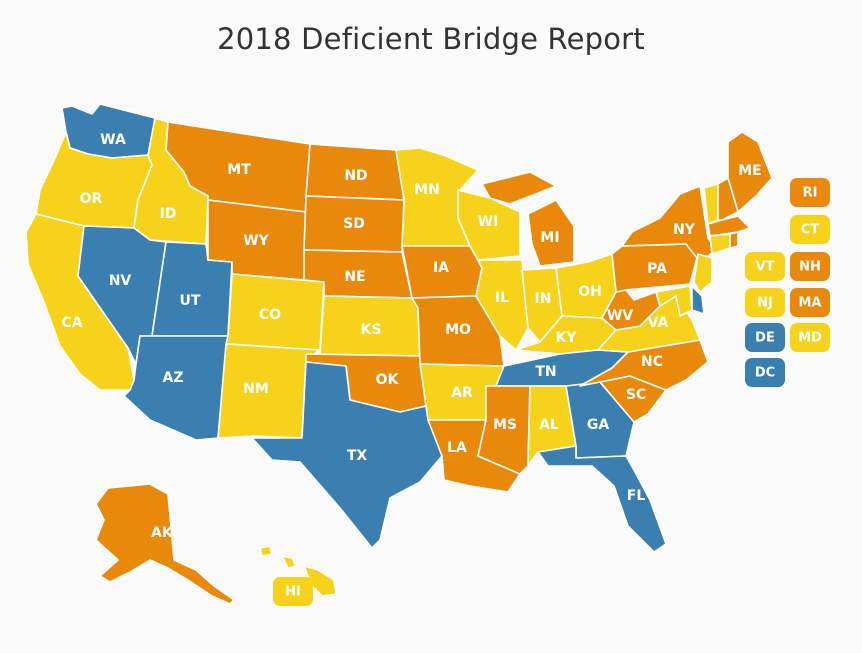  Describe the element at coordinates (528, 219) in the screenshot. I see `state-MI` at that location.